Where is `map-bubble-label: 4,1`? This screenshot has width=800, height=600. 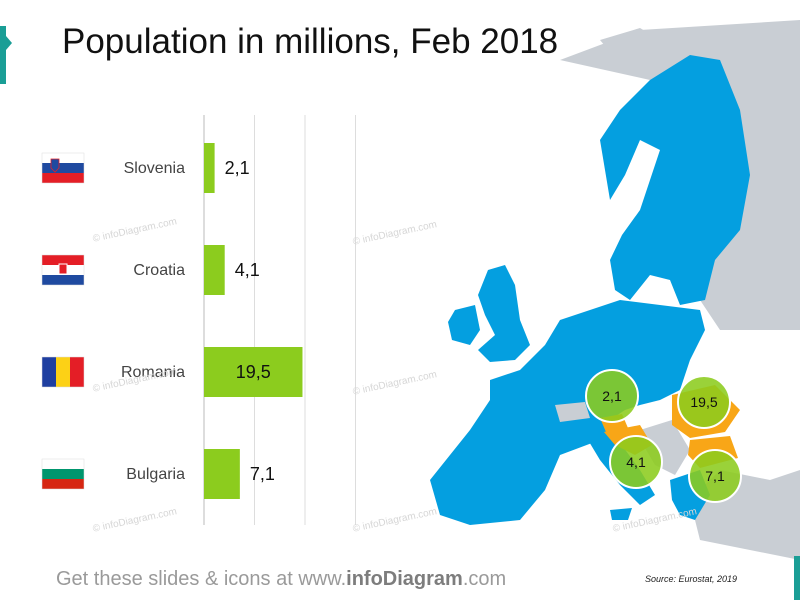
map-bubble-label: 4,1 is located at coordinates (636, 462).